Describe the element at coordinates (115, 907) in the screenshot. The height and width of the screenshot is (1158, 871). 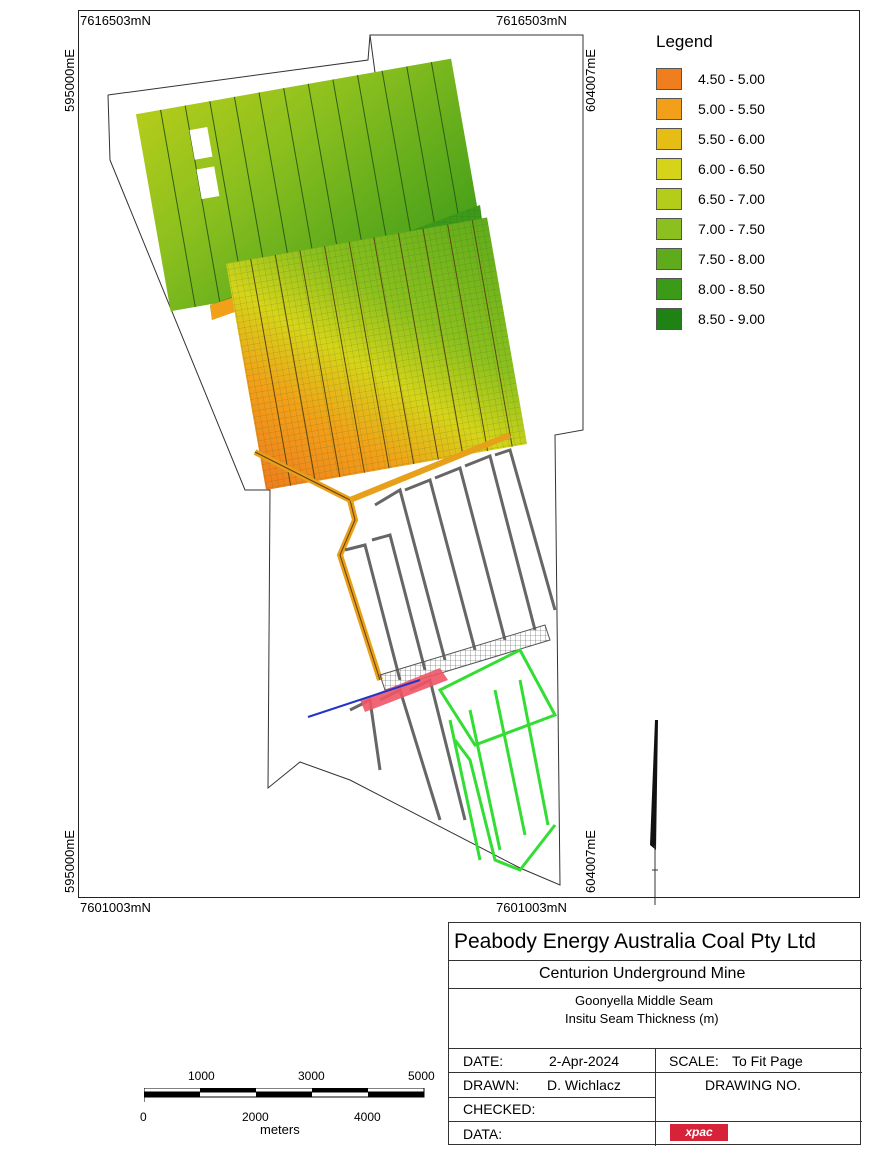
I see `coord-bottom-left-northing: 7601003mN` at that location.